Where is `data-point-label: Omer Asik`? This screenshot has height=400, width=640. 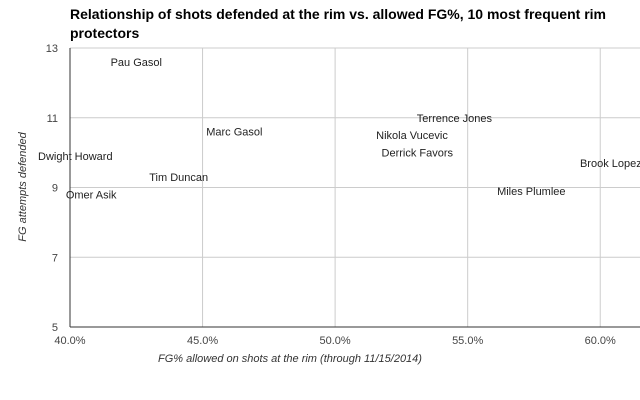
data-point-label: Omer Asik is located at coordinates (91, 195).